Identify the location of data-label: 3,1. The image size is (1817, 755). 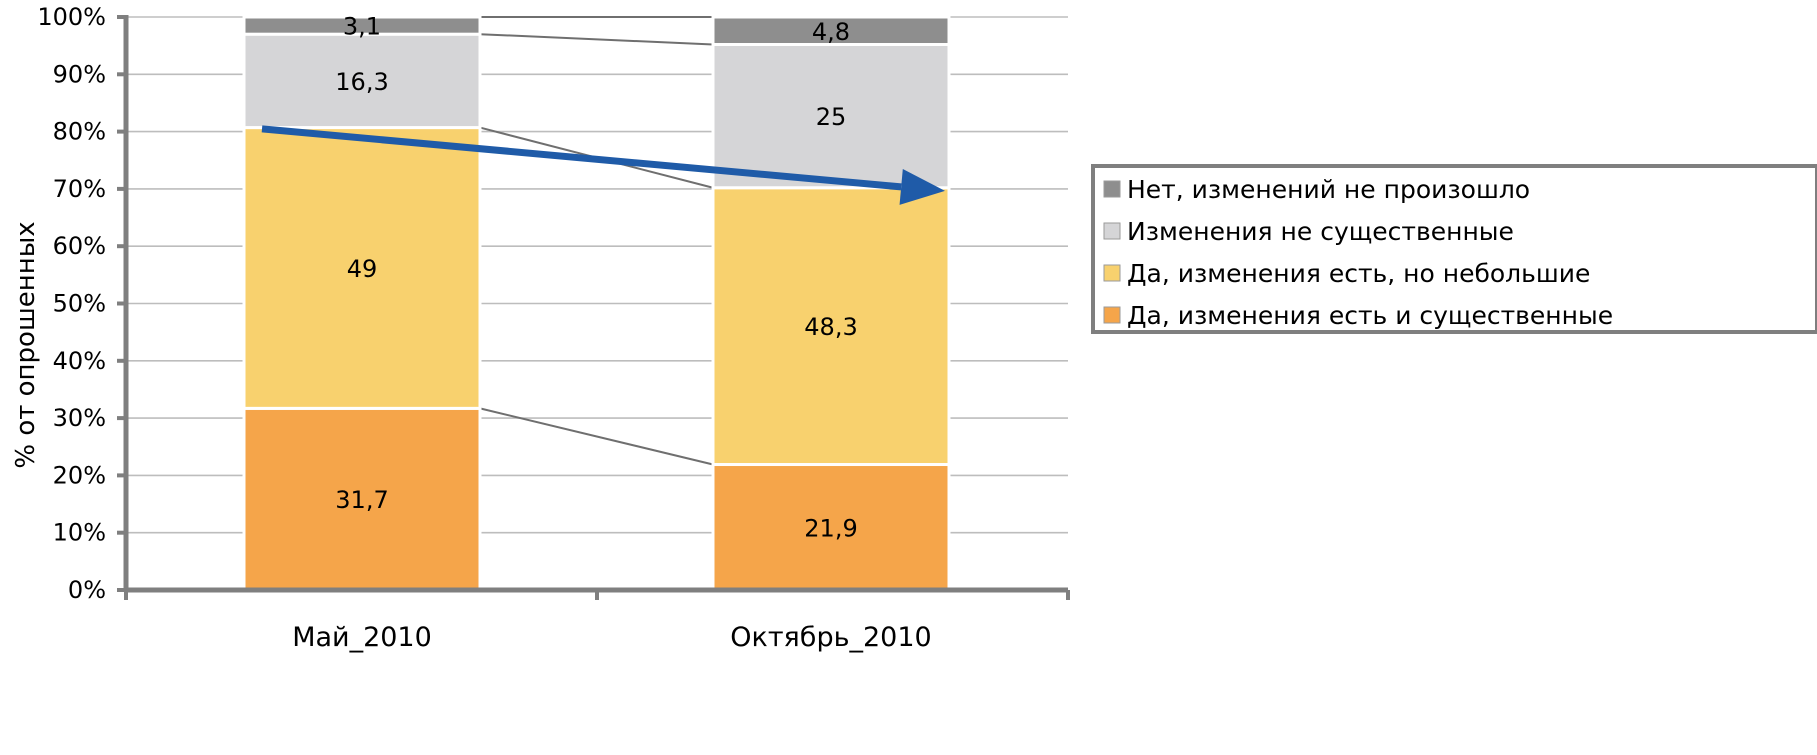
(362, 27).